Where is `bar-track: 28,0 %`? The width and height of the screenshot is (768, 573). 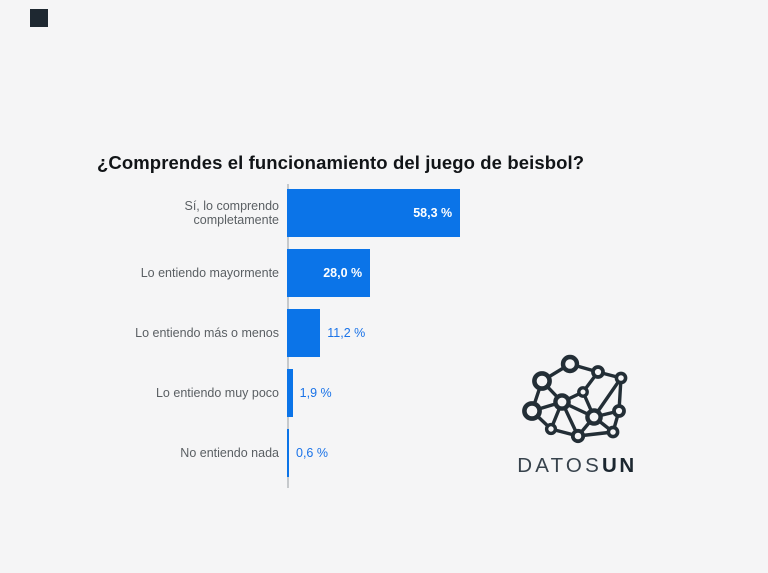
bar-track: 28,0 % is located at coordinates (492, 273).